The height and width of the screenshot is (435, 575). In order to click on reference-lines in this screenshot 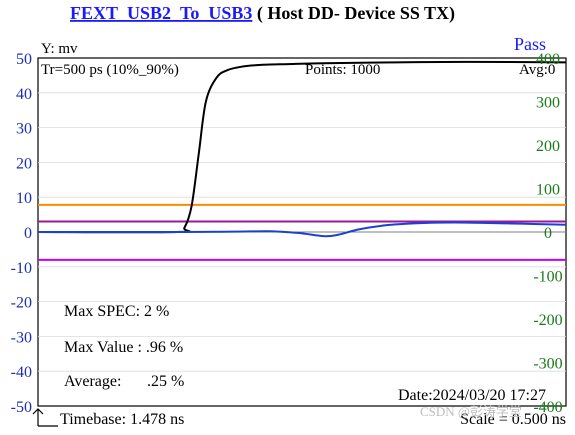, I will do `click(302, 232)`.